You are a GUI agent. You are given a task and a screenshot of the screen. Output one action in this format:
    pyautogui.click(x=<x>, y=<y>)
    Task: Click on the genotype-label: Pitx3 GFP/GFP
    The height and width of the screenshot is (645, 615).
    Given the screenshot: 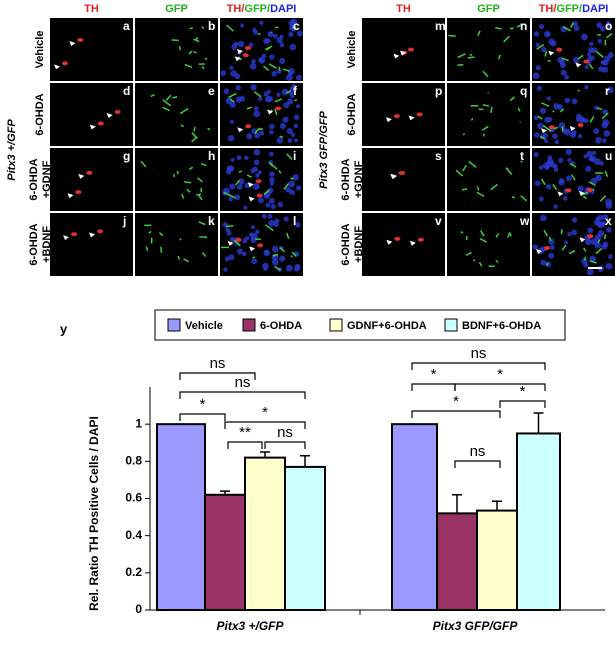 What is the action you would take?
    pyautogui.click(x=324, y=150)
    